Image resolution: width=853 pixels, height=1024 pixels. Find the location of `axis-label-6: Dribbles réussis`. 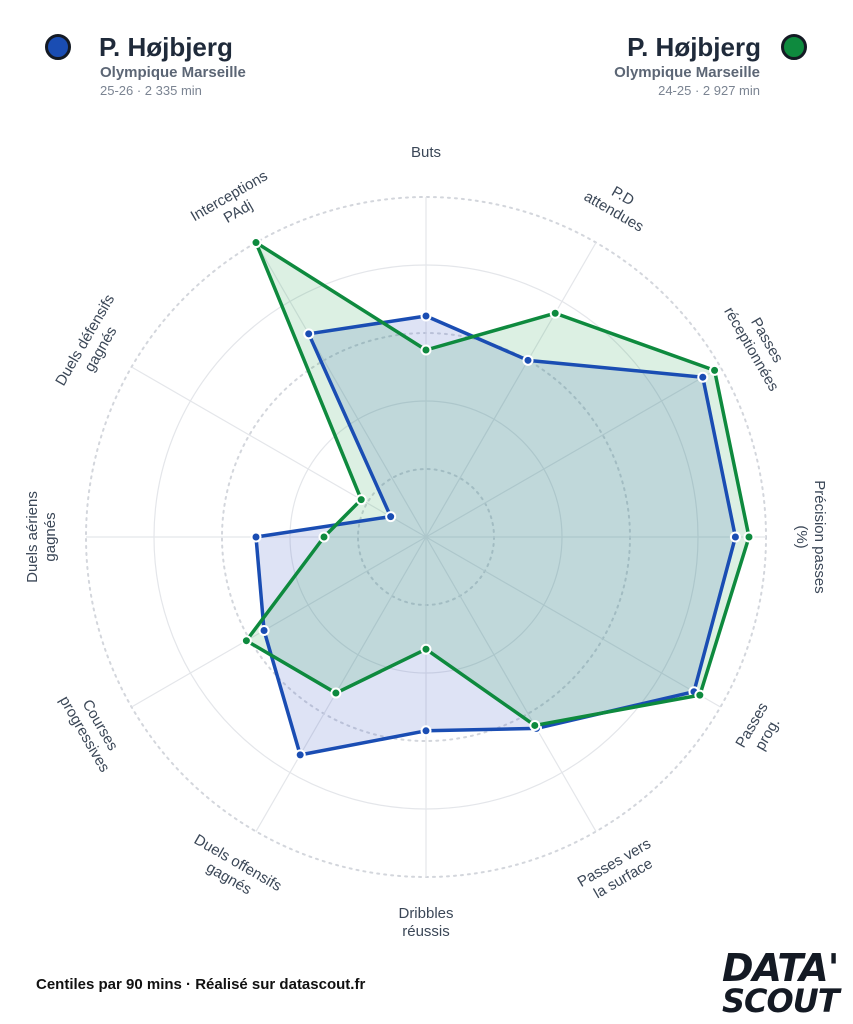

axis-label-6: Dribbles réussis is located at coordinates (425, 922).